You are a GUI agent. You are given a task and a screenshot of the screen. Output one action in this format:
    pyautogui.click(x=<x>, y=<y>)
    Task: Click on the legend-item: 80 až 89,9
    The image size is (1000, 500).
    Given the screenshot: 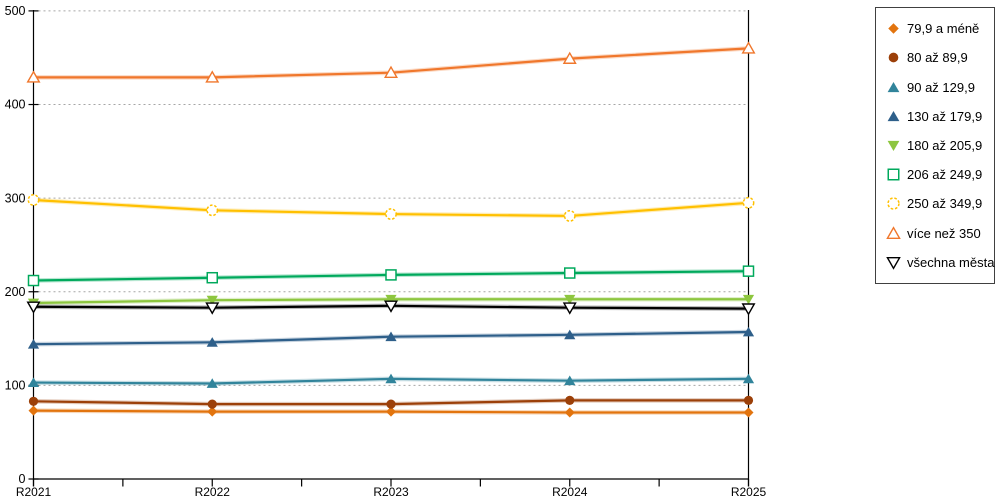 What is the action you would take?
    pyautogui.click(x=939, y=57)
    